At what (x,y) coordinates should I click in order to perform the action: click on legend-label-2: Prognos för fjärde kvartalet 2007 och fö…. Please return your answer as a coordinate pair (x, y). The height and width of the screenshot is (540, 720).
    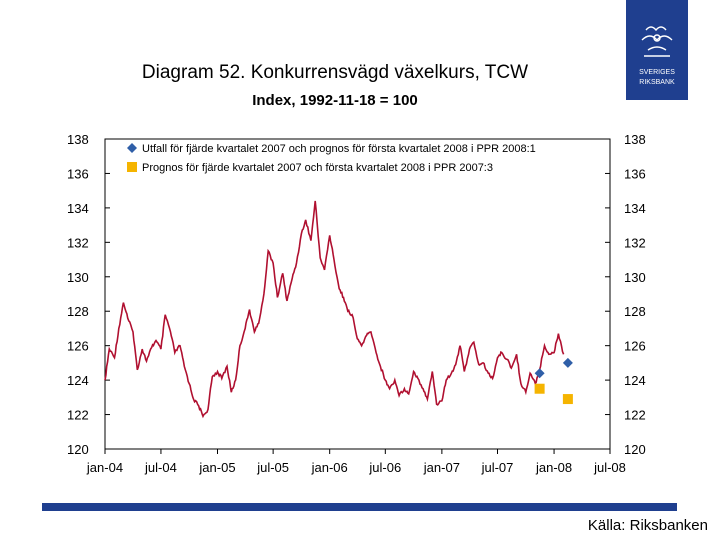
    Looking at the image, I should click on (317, 168).